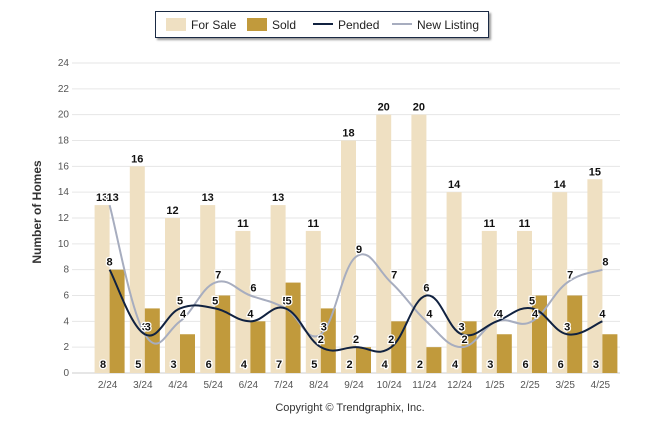 This screenshot has width=646, height=434. Describe the element at coordinates (454, 185) in the screenshot. I see `for-sale-value-label: 14` at that location.